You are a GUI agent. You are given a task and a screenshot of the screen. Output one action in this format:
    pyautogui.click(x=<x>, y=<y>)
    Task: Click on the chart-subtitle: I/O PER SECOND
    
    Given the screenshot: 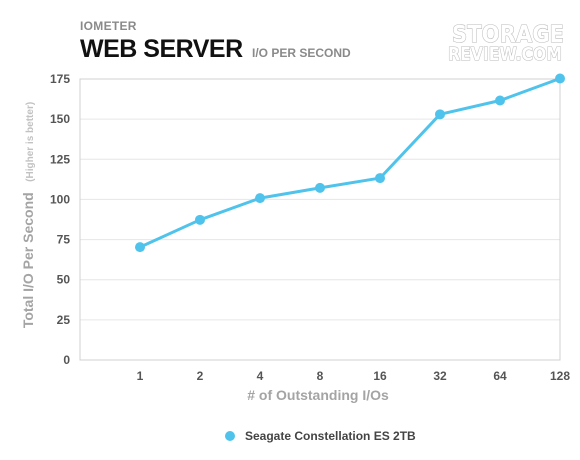 What is the action you would take?
    pyautogui.click(x=301, y=53)
    